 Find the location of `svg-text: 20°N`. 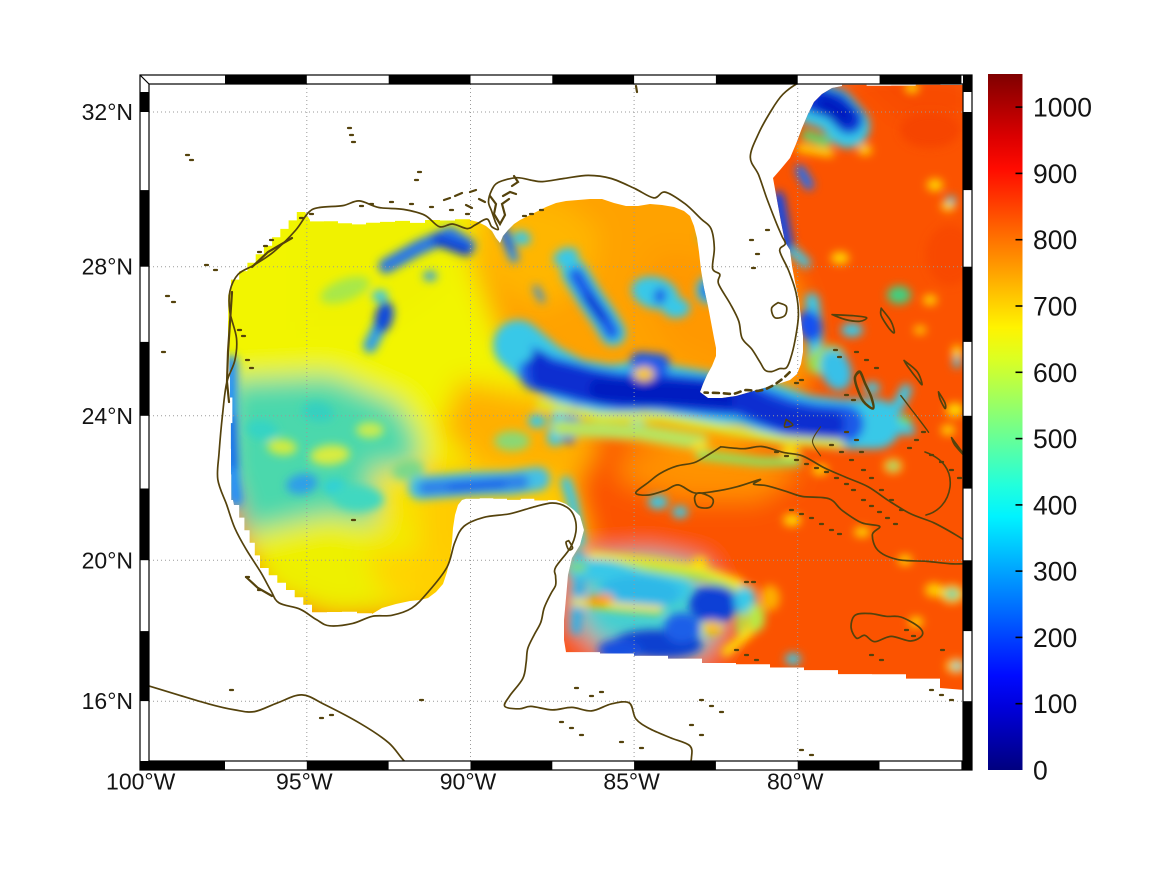

svg-text: 20°N is located at coordinates (107, 560).